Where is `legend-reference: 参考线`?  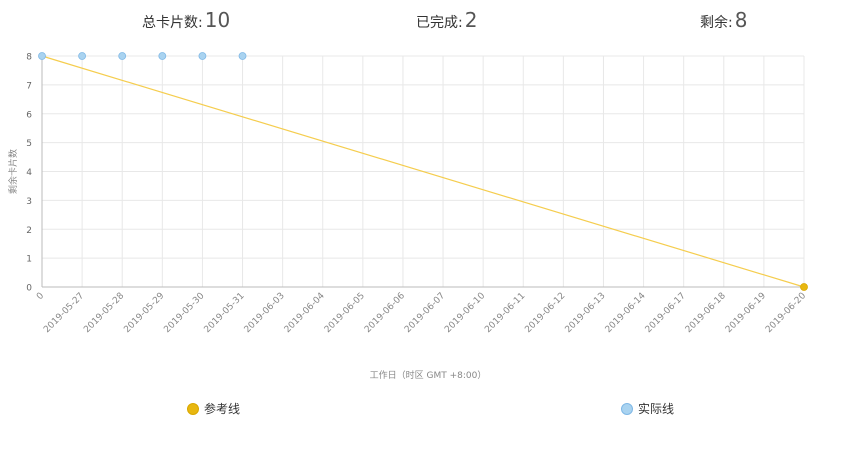 legend-reference: 参考线 is located at coordinates (213, 408).